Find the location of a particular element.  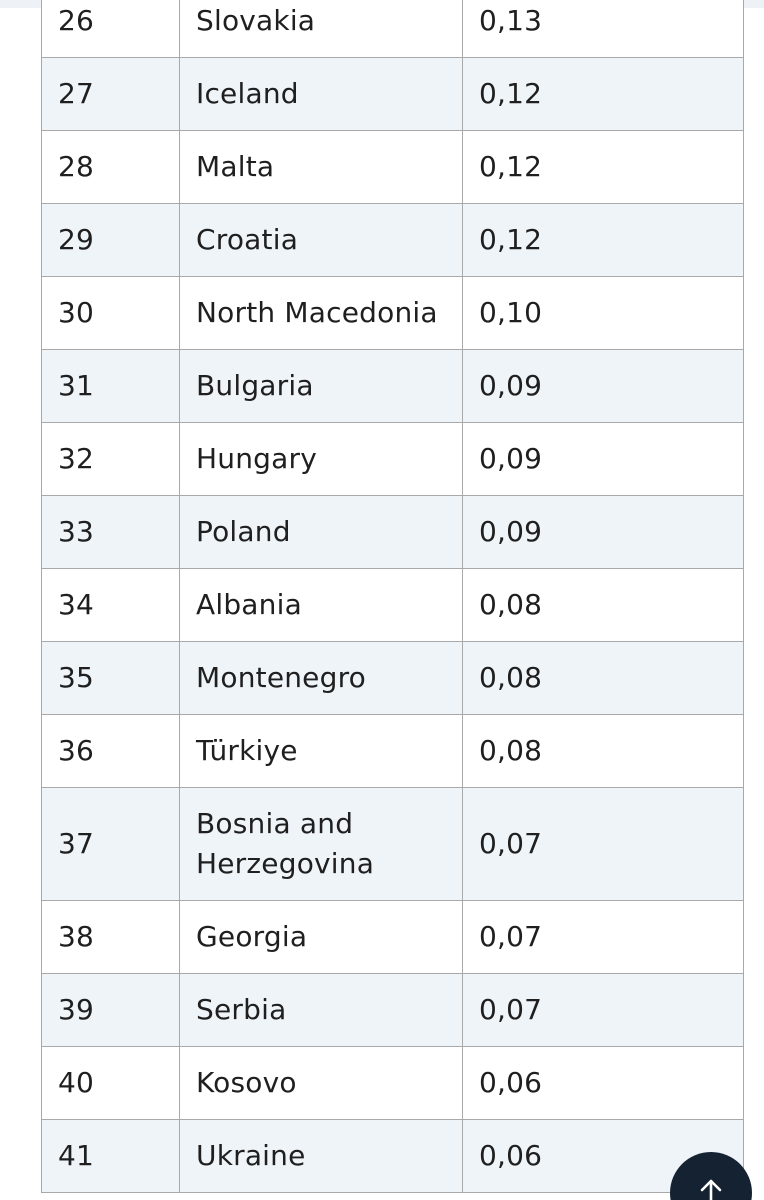

rank-cell: 37 is located at coordinates (110, 844).